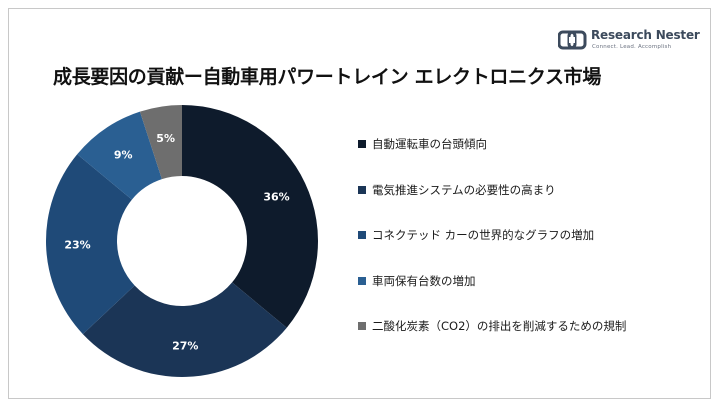  What do you see at coordinates (483, 235) in the screenshot?
I see `legend-label: コネクテッド カーの世界的なグラフの増加` at bounding box center [483, 235].